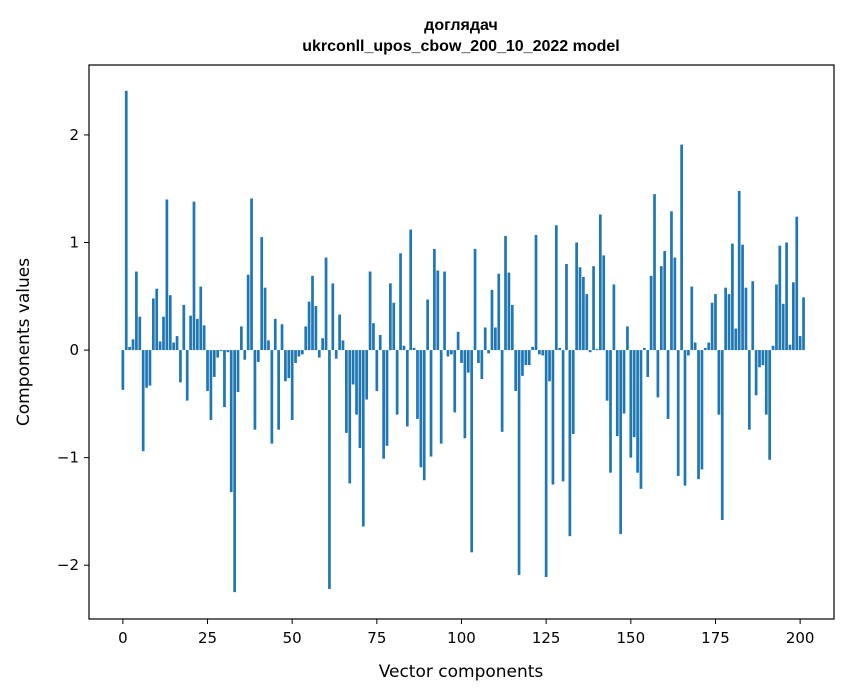  What do you see at coordinates (376, 638) in the screenshot?
I see `x-tick-label: 75` at bounding box center [376, 638].